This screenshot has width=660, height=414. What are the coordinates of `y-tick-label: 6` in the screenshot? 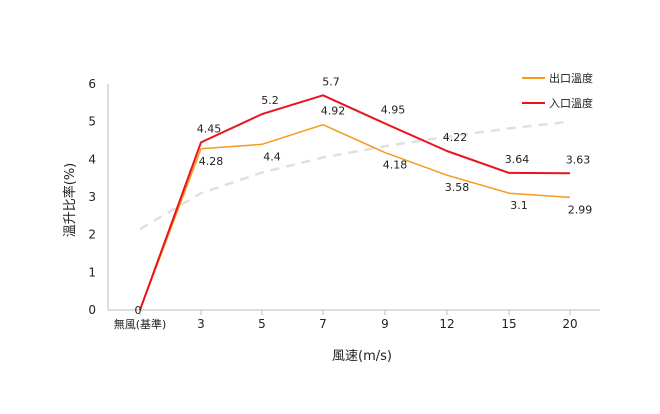 It's located at (92, 84).